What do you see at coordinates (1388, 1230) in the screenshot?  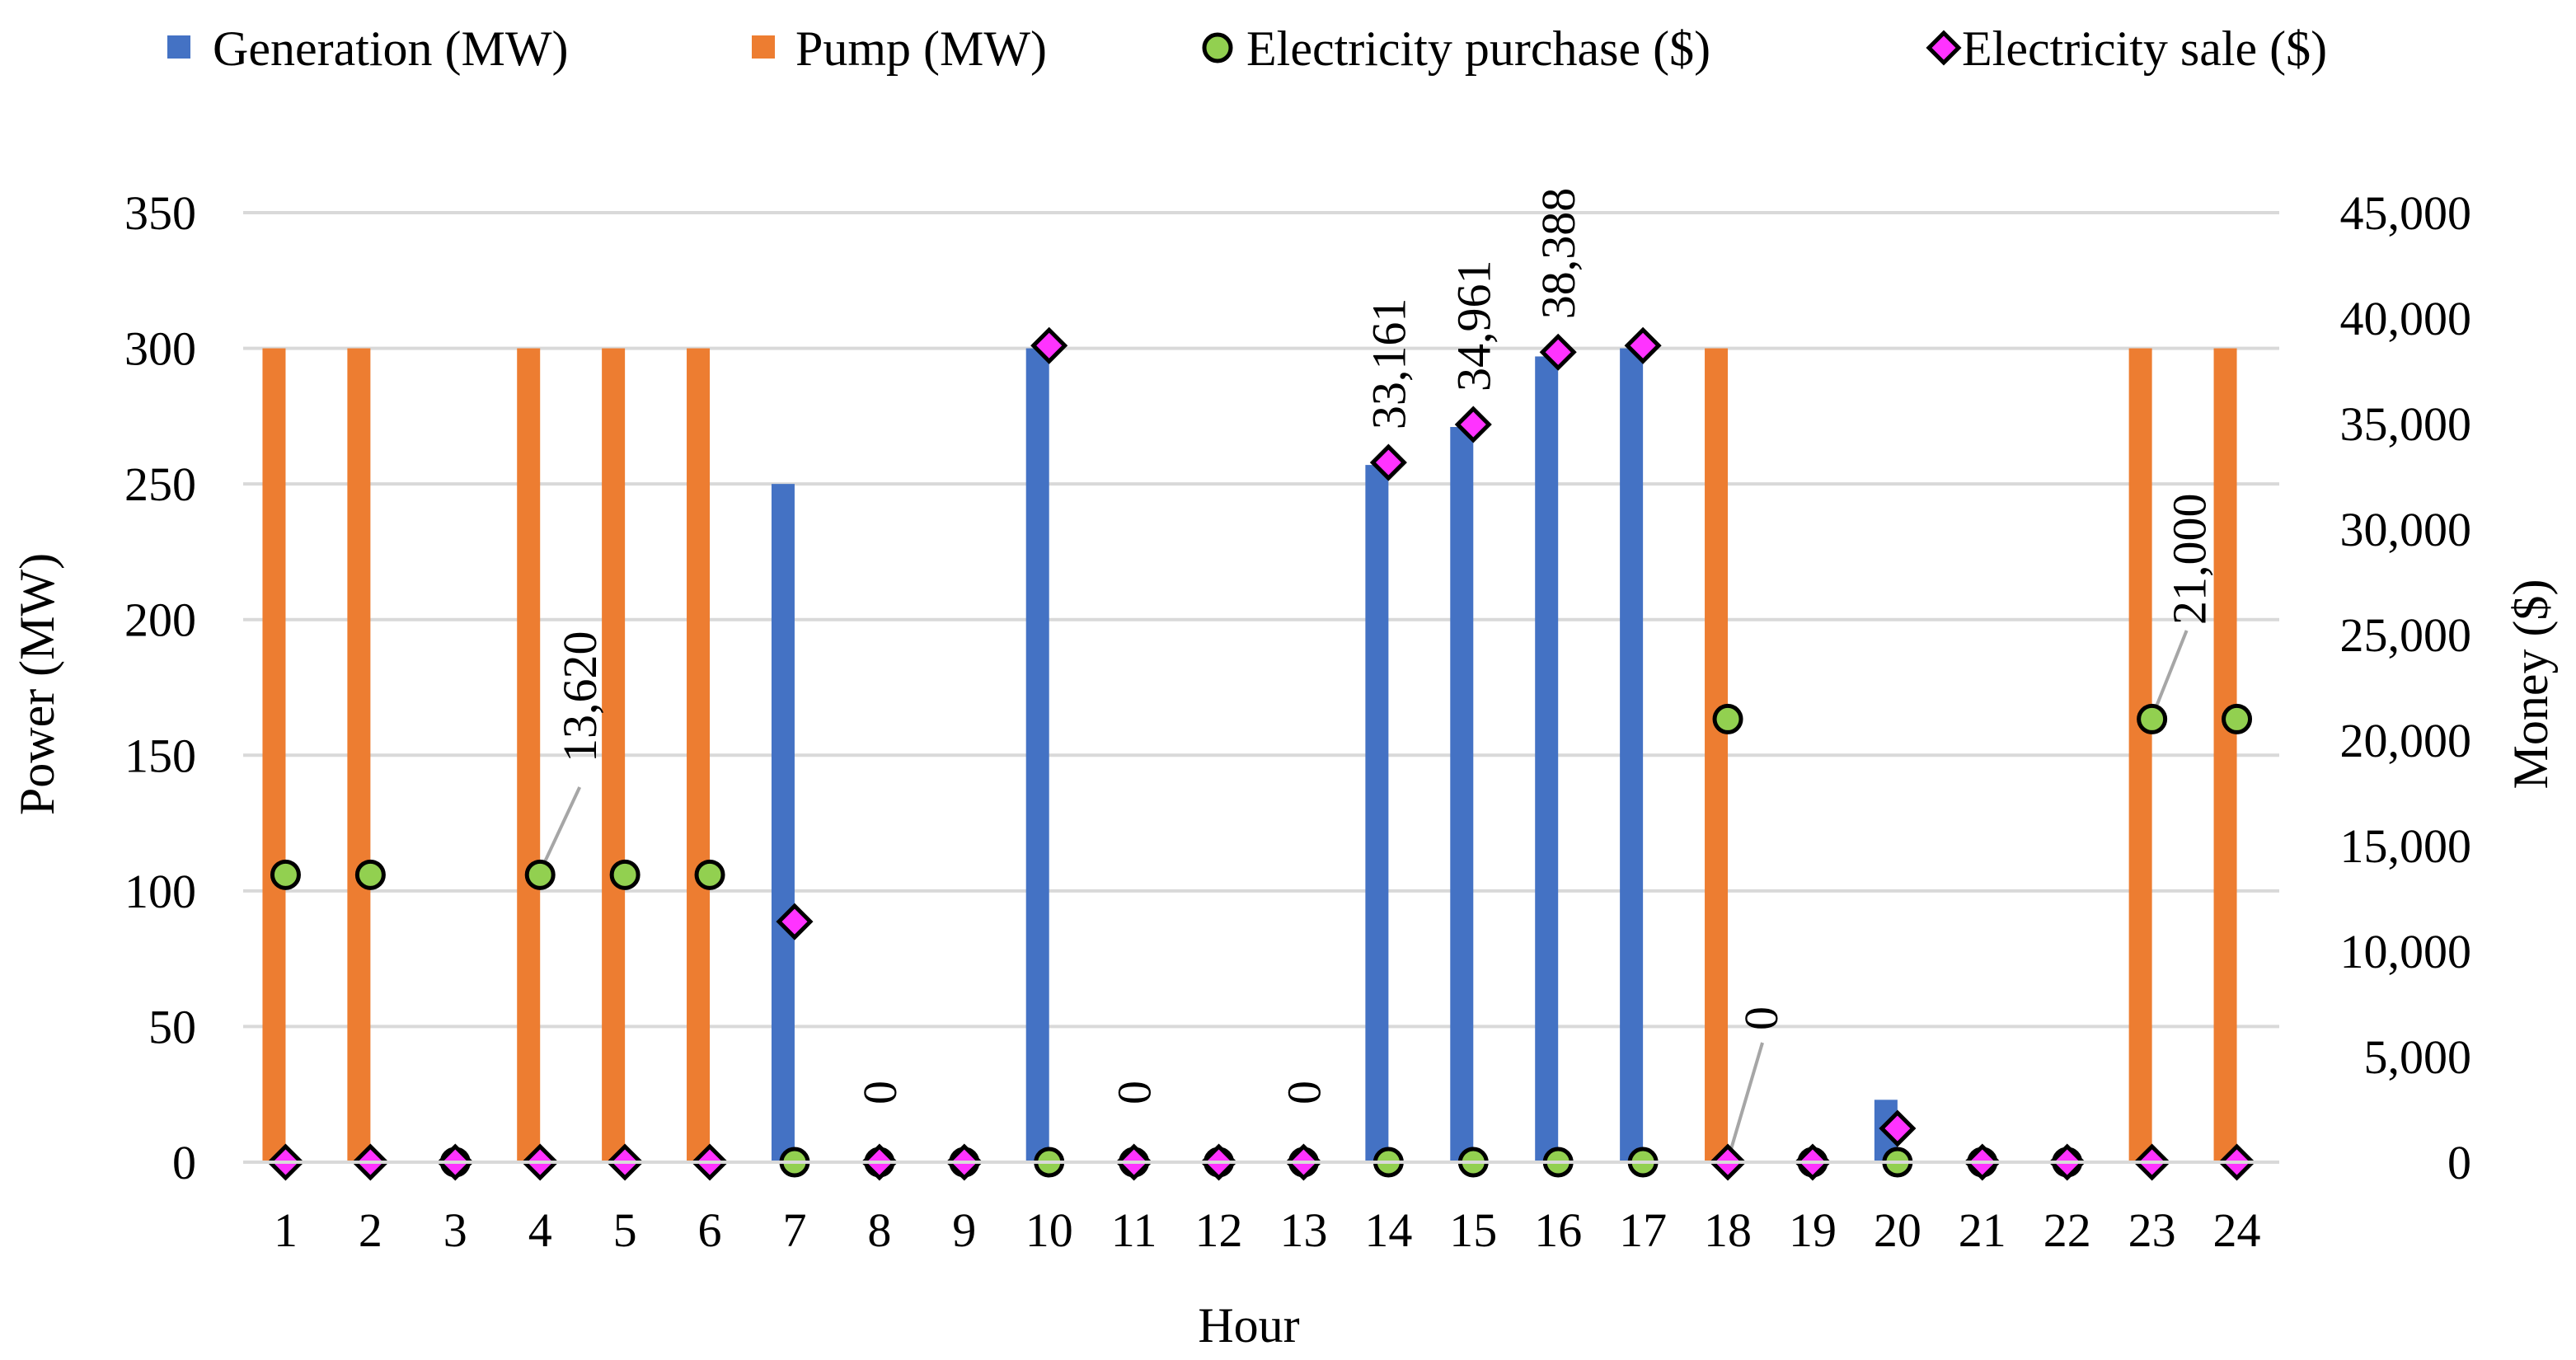 I see `x-tick-label: 14` at bounding box center [1388, 1230].